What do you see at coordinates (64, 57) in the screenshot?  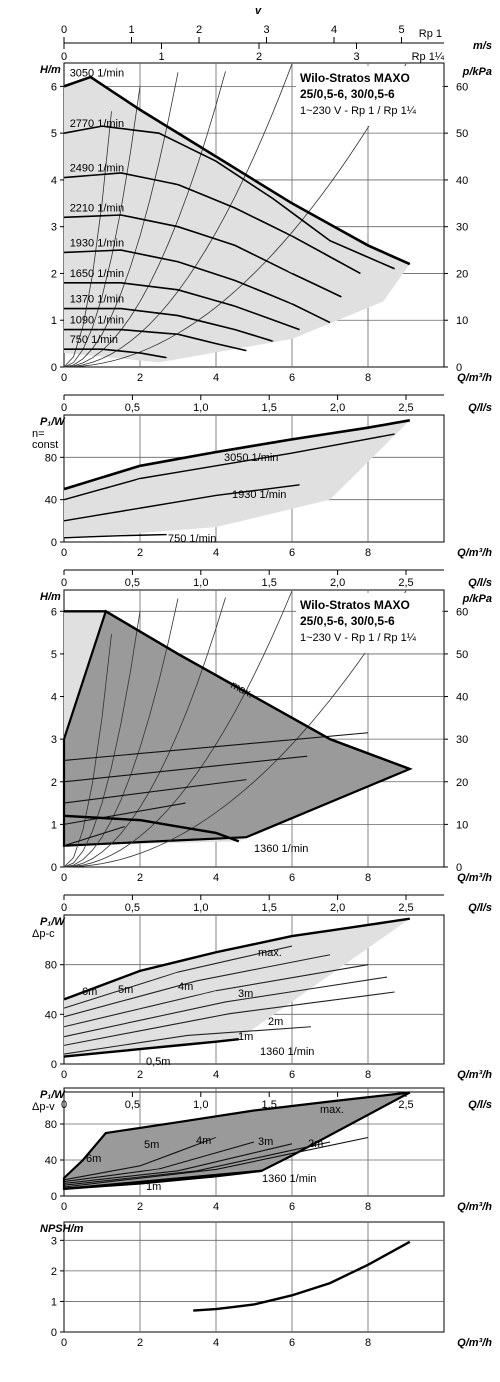 I see `rp114-tick-label: 0` at bounding box center [64, 57].